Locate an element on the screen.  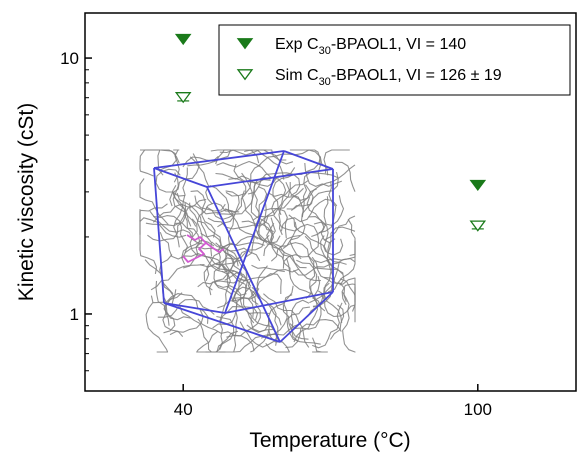
legend-box is located at coordinates (394, 60).